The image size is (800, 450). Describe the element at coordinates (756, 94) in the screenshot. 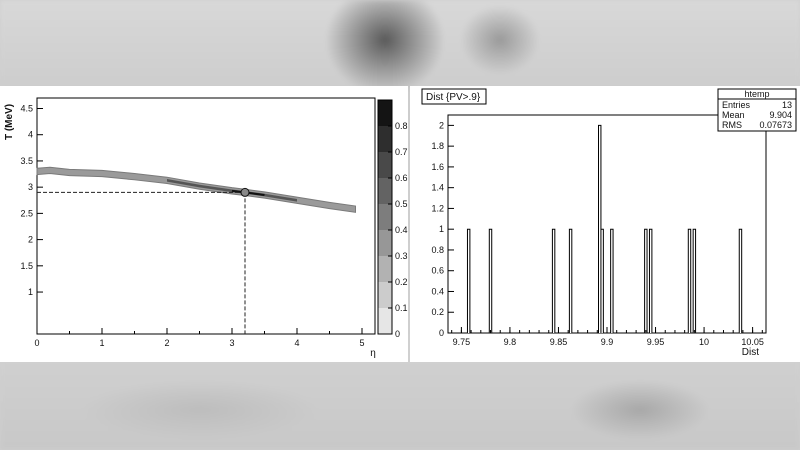

I see `stats-box-title: htemp` at that location.